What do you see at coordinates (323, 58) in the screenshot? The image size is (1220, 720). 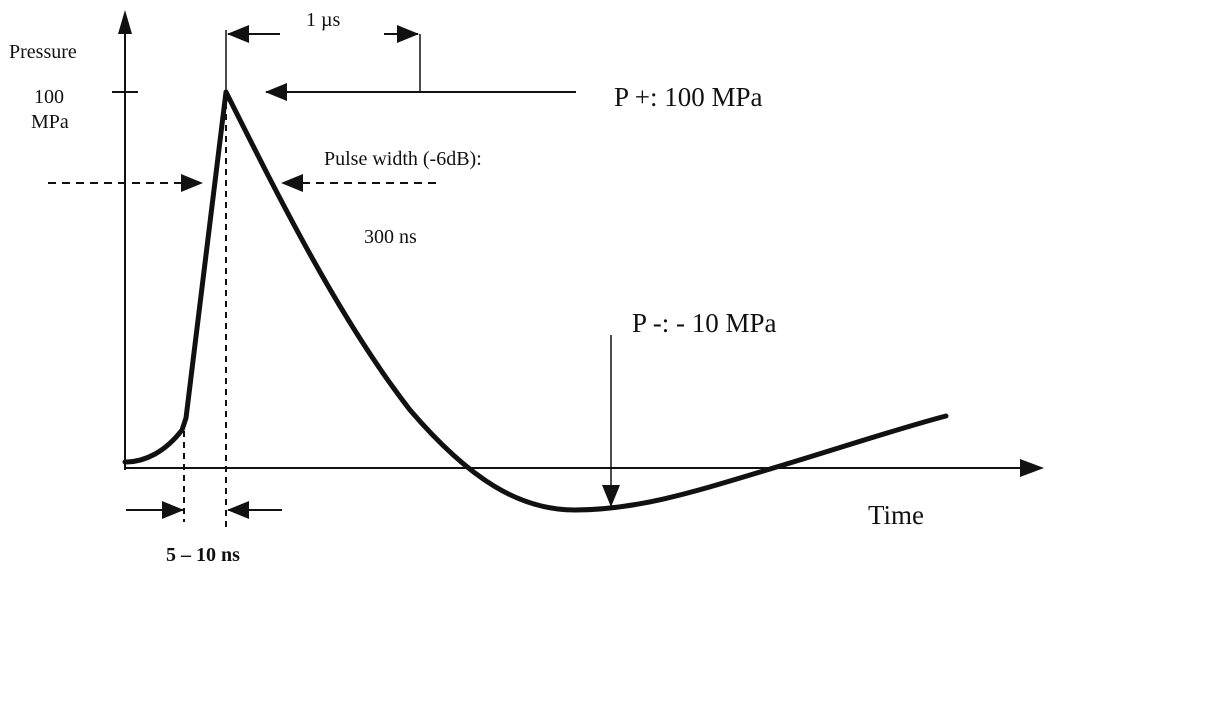 I see `duration-bracket` at bounding box center [323, 58].